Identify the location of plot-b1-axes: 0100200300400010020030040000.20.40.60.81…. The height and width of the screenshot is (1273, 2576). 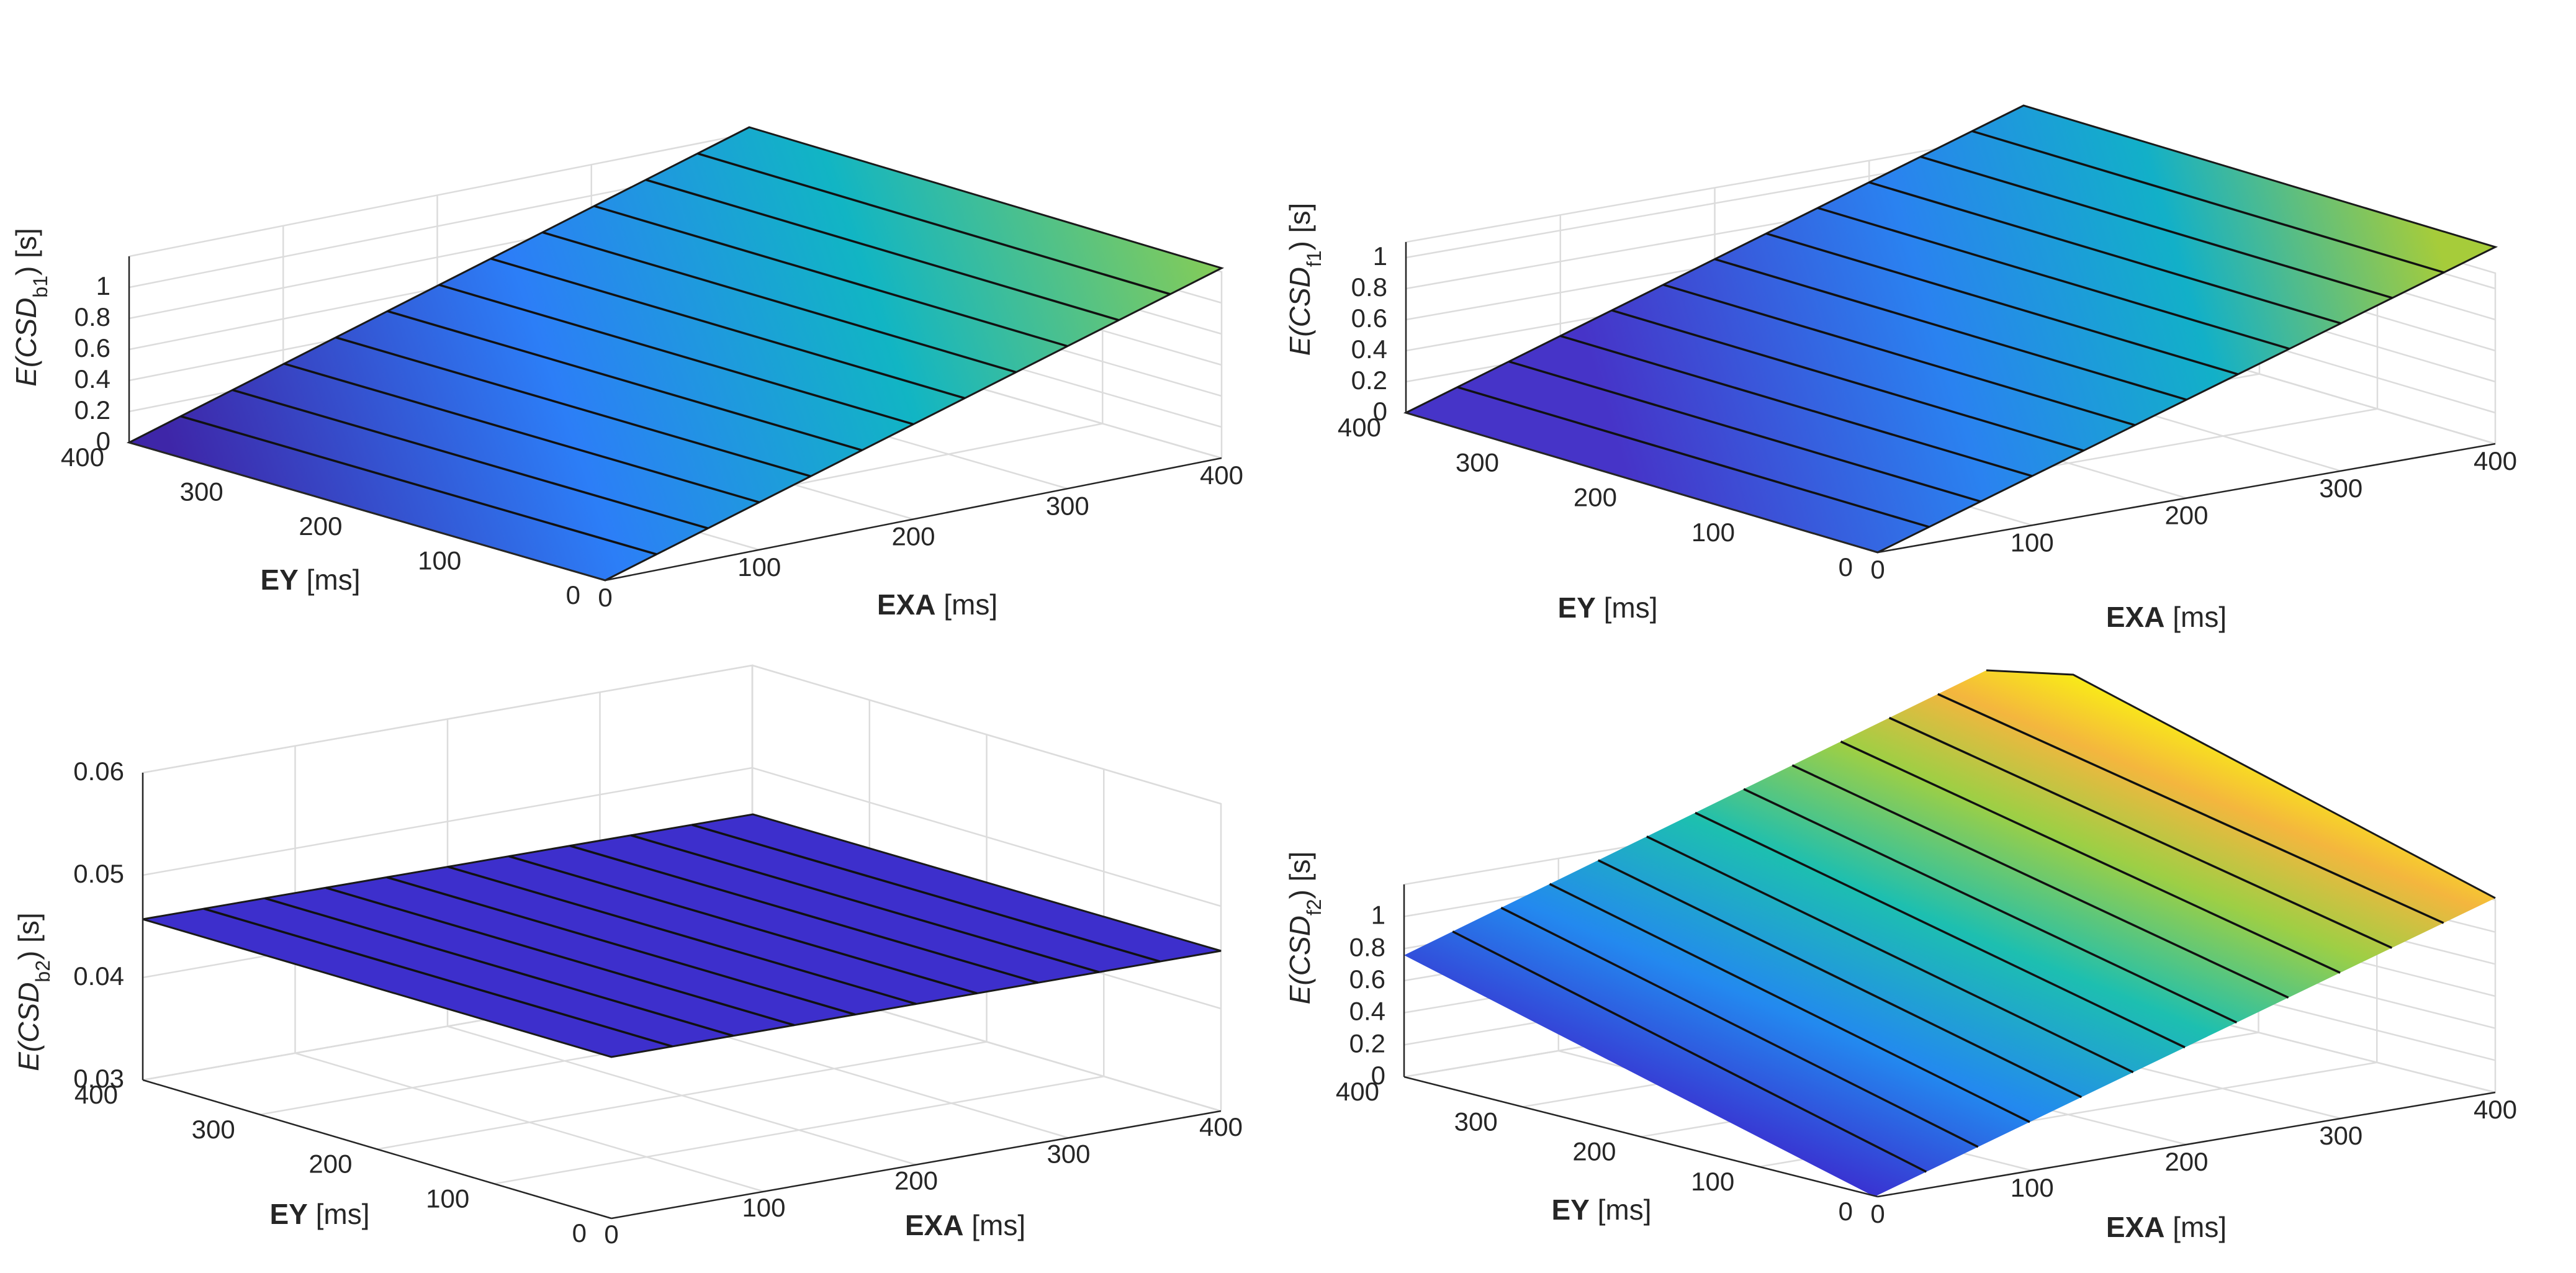
(626, 424).